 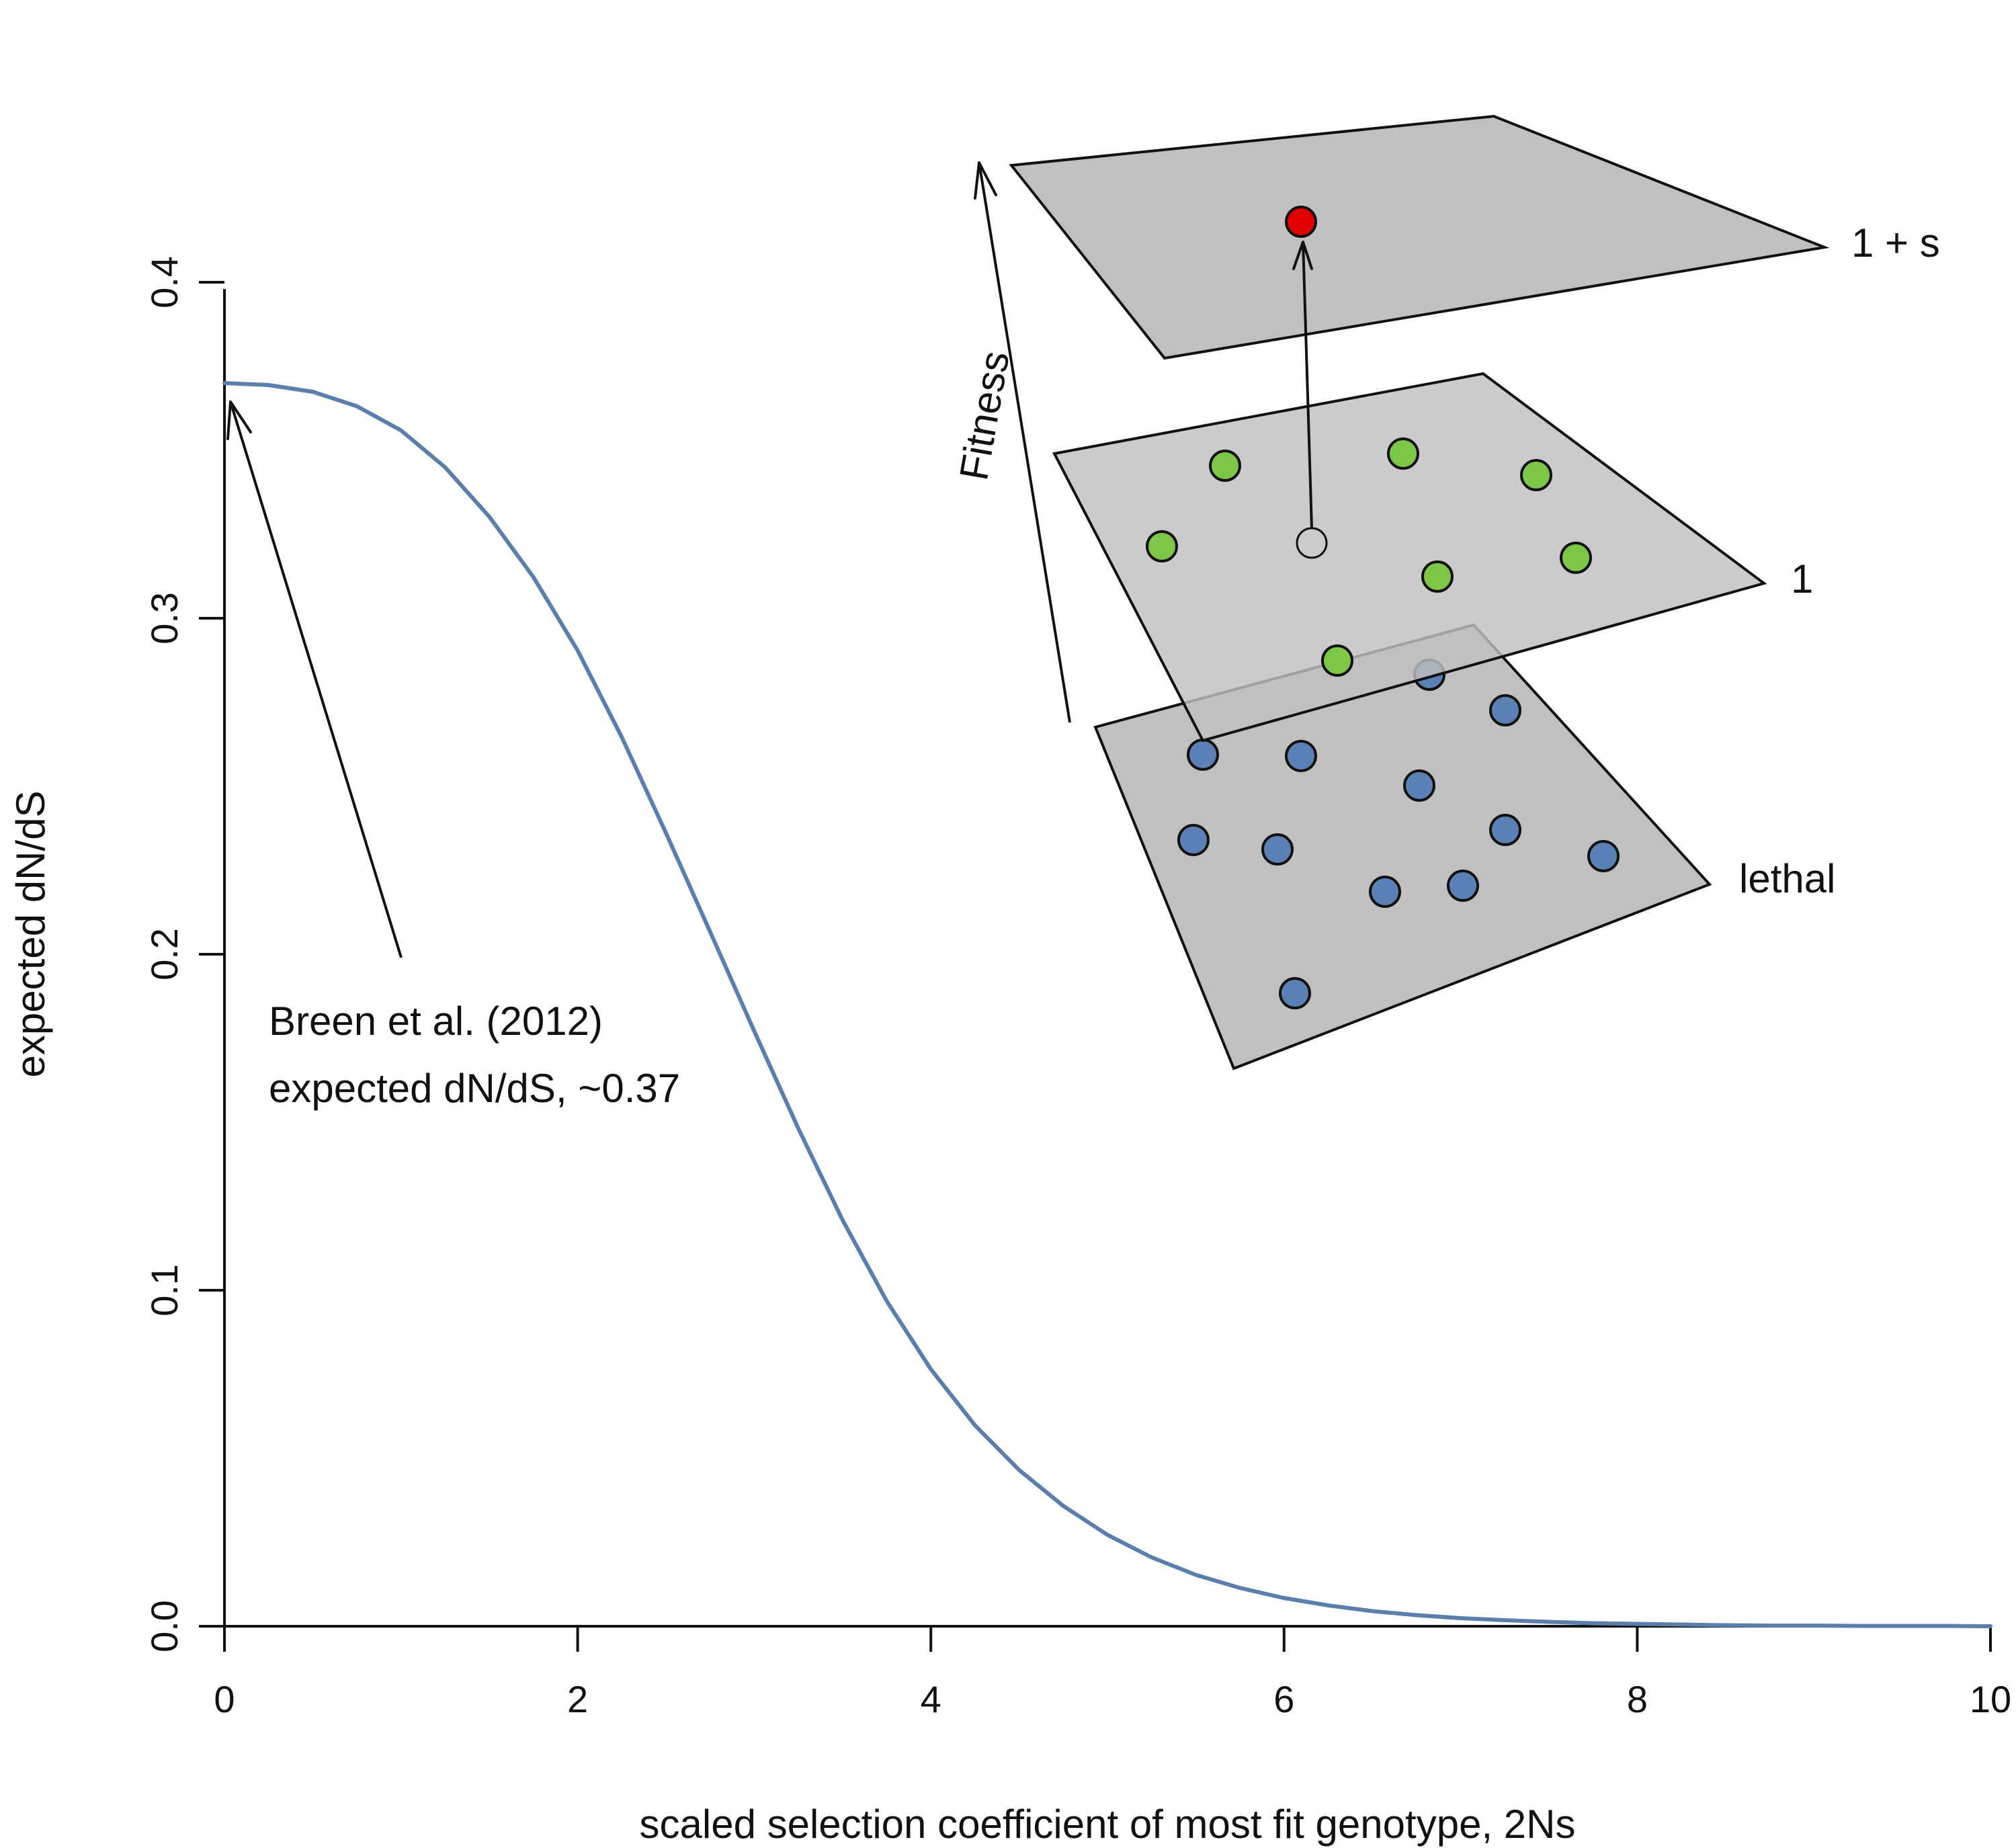 What do you see at coordinates (31, 935) in the screenshot?
I see `y-axis-title: expected dN/dS` at bounding box center [31, 935].